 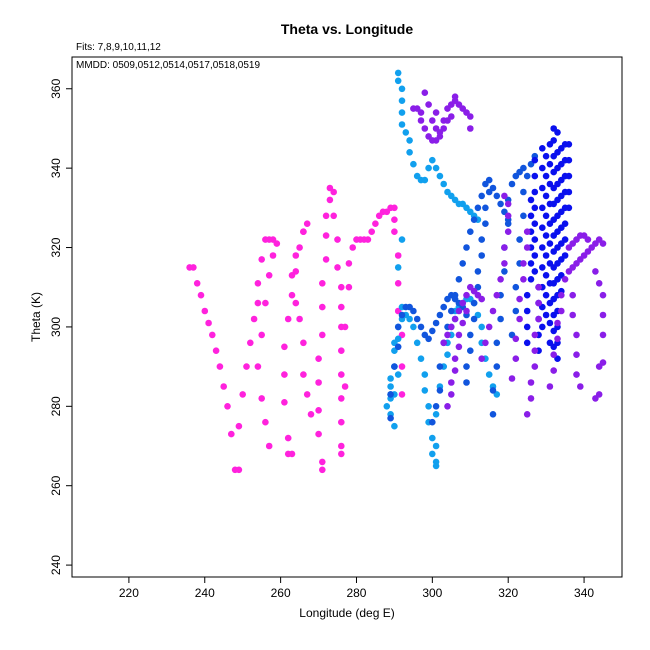 What do you see at coordinates (584, 593) in the screenshot?
I see `x-tick-label: 340` at bounding box center [584, 593].